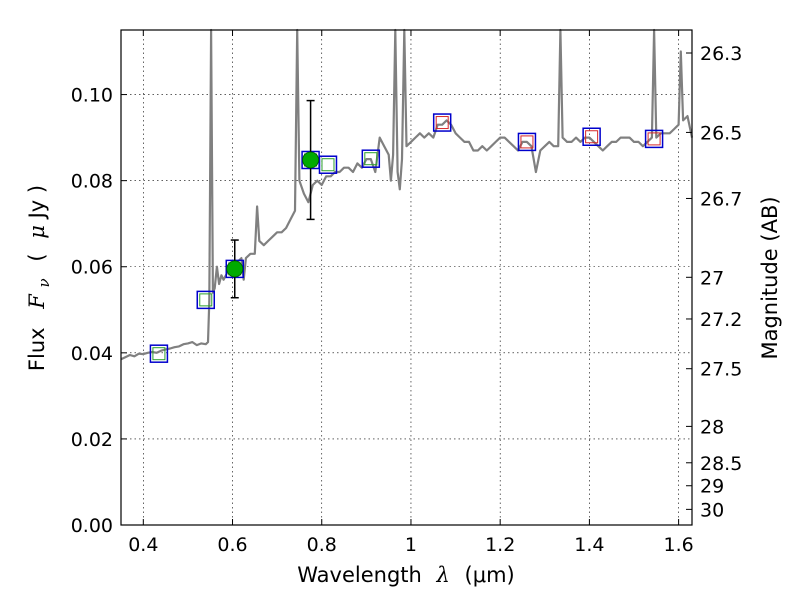 The image size is (800, 604). Describe the element at coordinates (712, 427) in the screenshot. I see `y2-tick-label: 28` at that location.